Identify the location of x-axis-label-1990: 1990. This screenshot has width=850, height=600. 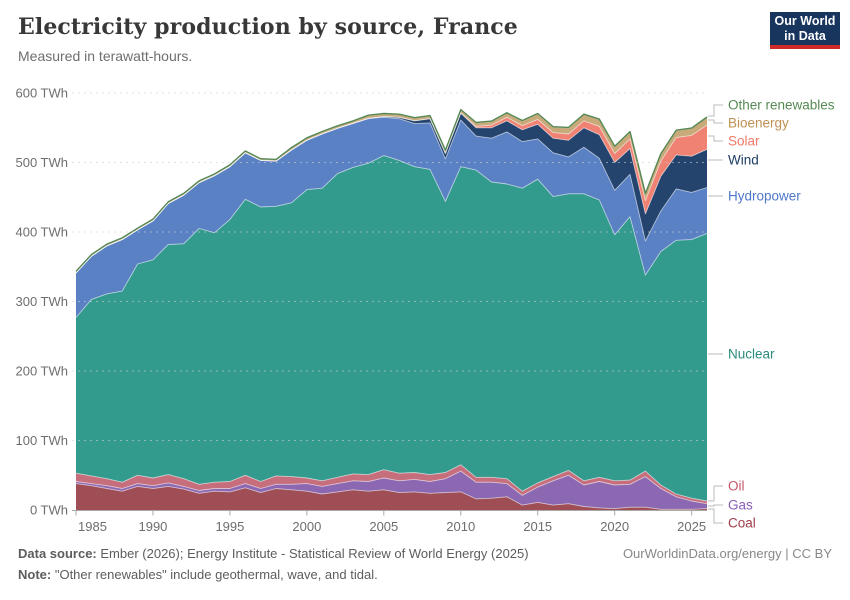
(152, 526).